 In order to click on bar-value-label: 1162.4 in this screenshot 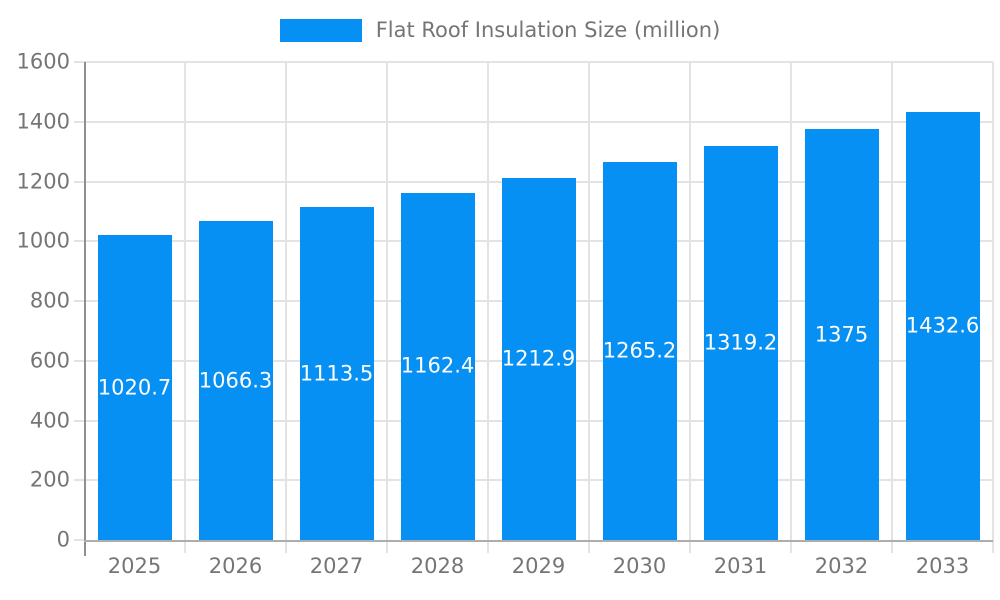, I will do `click(437, 365)`.